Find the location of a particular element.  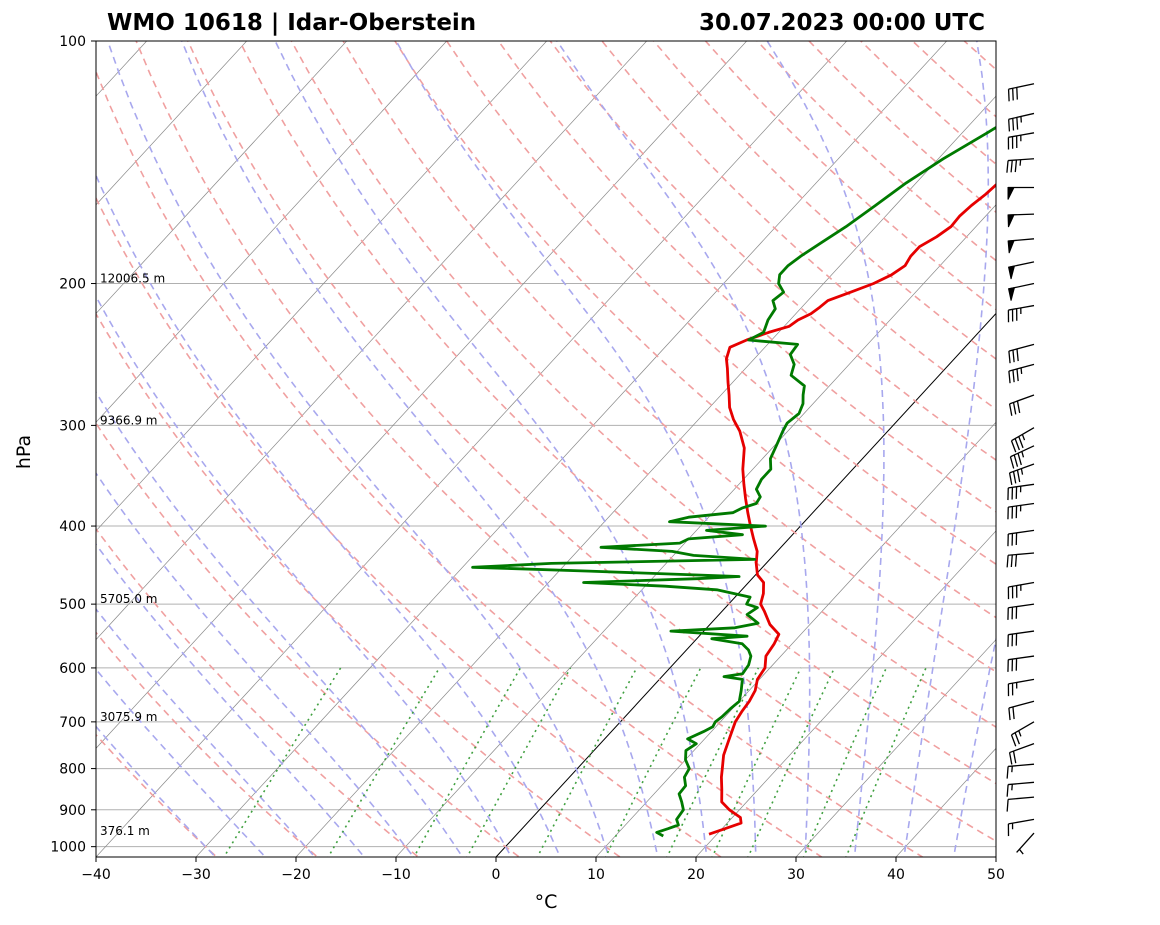

x-tick-label: −40 is located at coordinates (96, 875).